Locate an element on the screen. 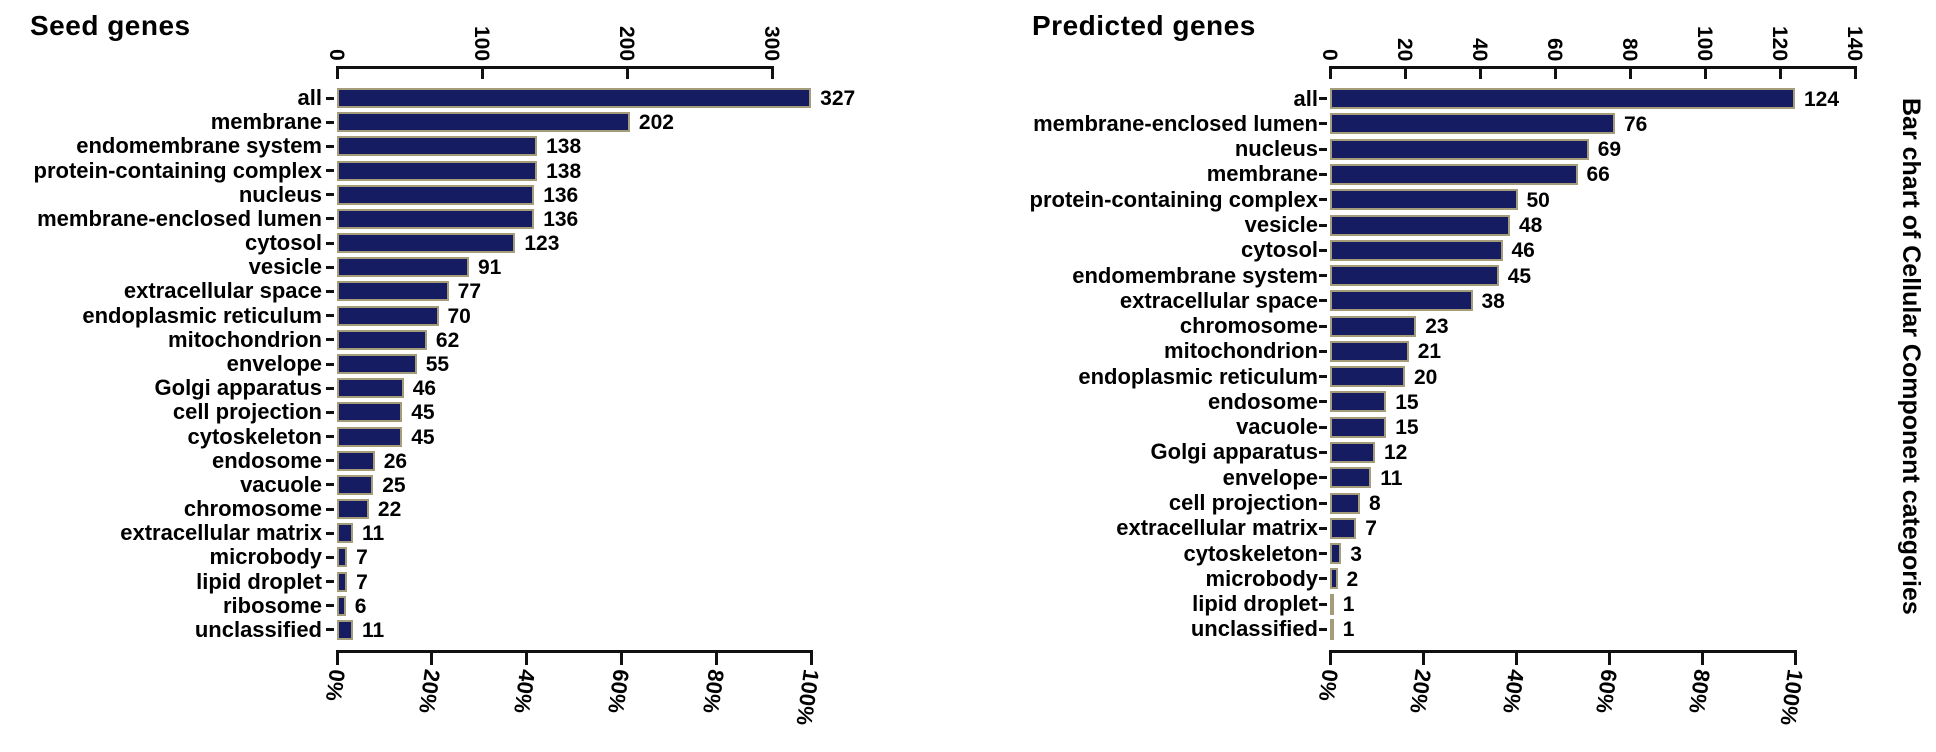 This screenshot has height=752, width=1936. category-label: nucleus is located at coordinates (280, 194).